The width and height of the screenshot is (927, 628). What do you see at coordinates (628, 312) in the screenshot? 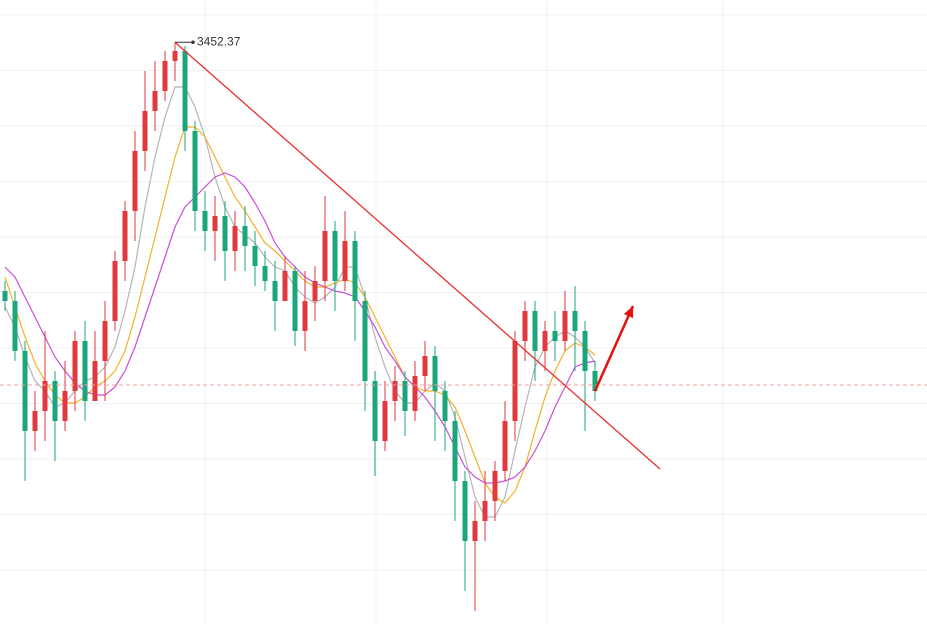
I see `arrow-head` at bounding box center [628, 312].